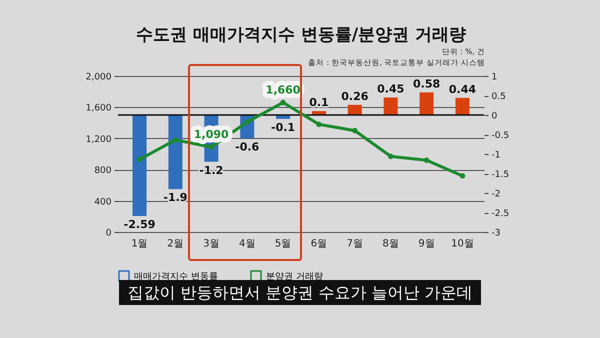  What do you see at coordinates (283, 127) in the screenshot?
I see `data-label: -0.1` at bounding box center [283, 127].